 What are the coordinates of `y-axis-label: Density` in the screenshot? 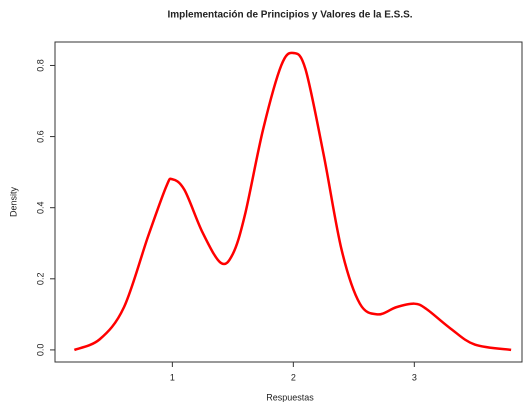 It's located at (13, 201).